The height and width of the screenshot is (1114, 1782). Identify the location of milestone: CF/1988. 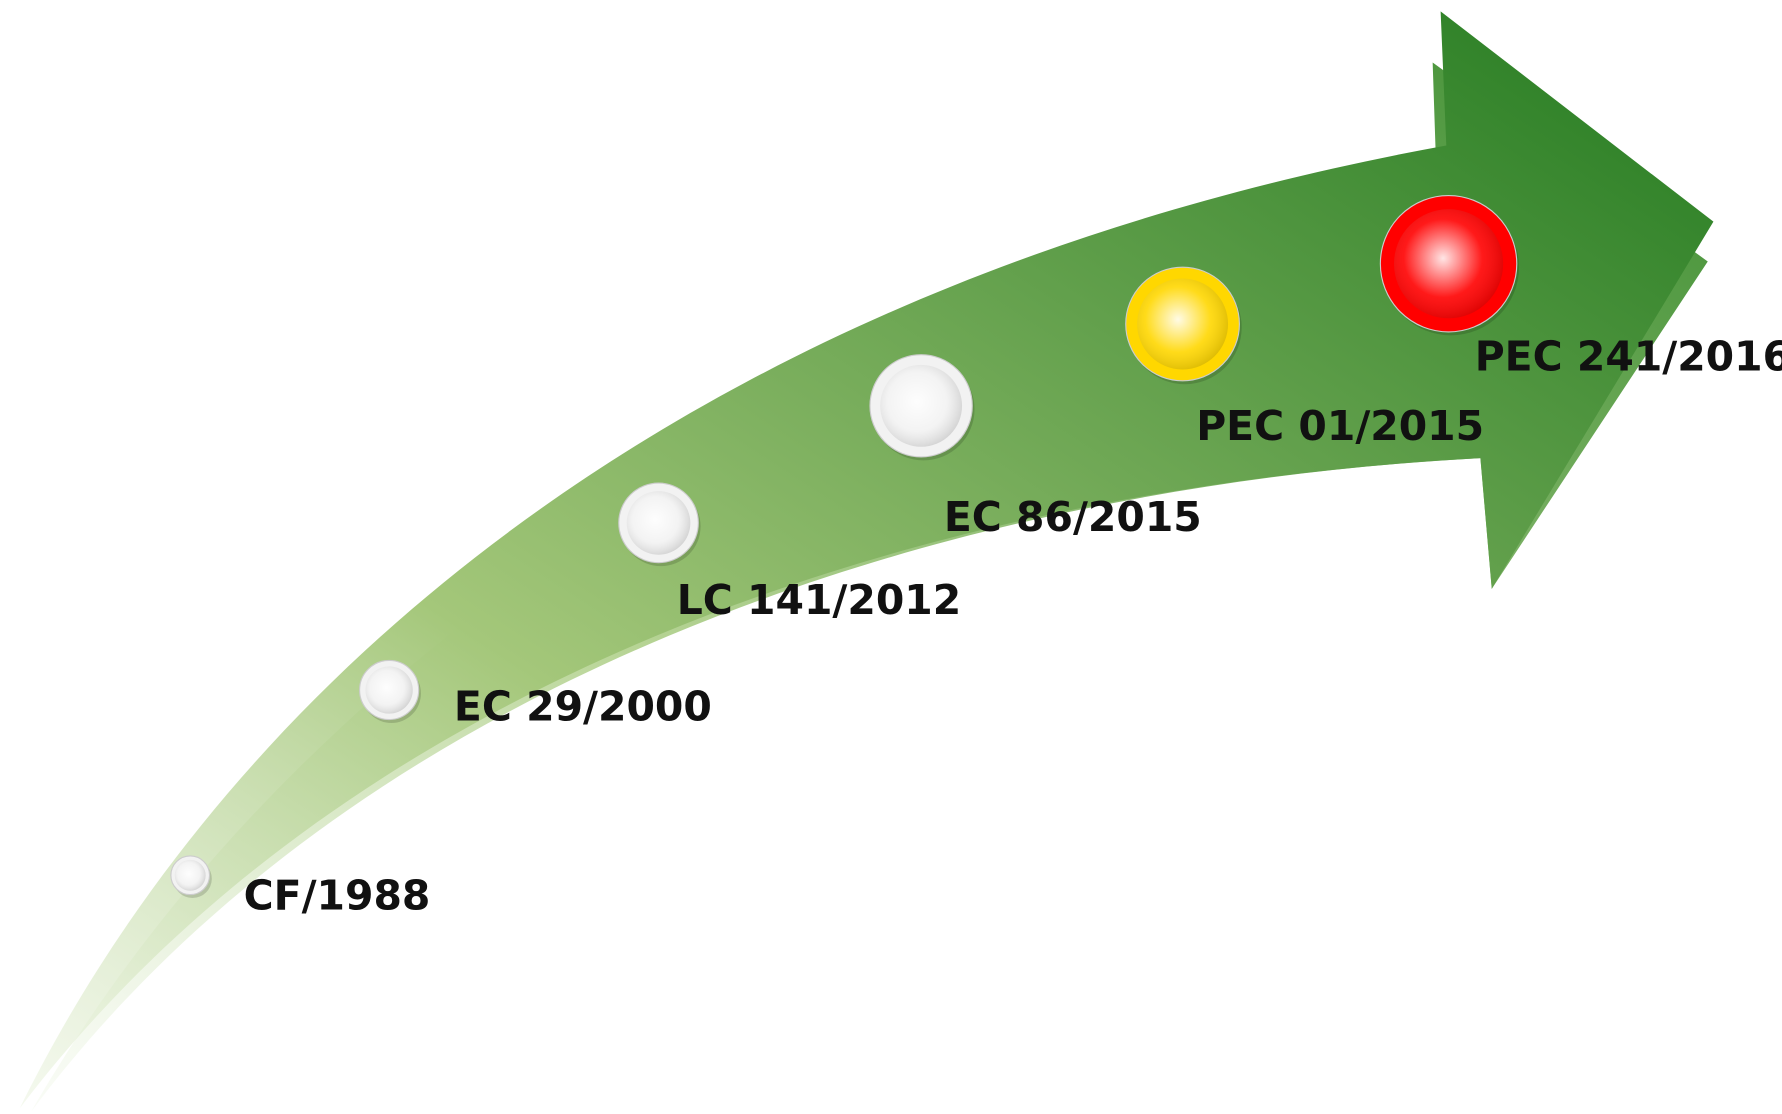
(300, 887).